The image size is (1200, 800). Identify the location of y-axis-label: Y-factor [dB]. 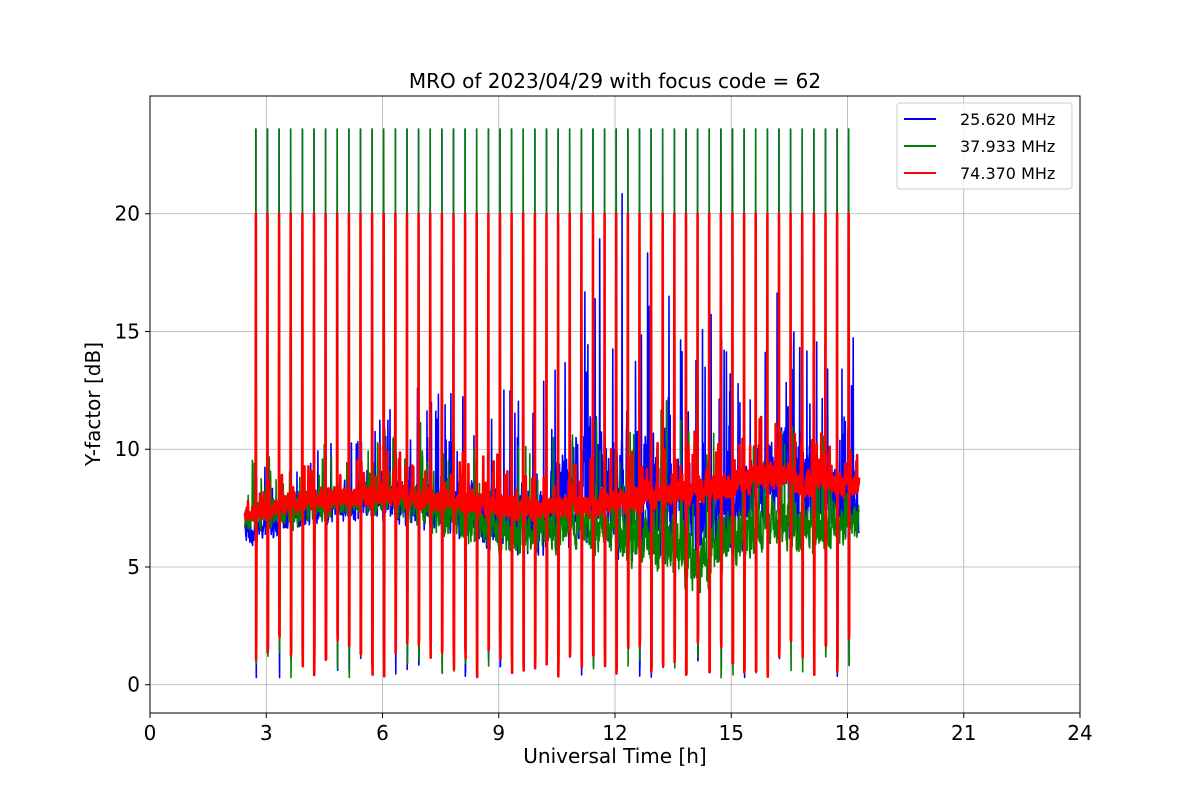
(93, 404).